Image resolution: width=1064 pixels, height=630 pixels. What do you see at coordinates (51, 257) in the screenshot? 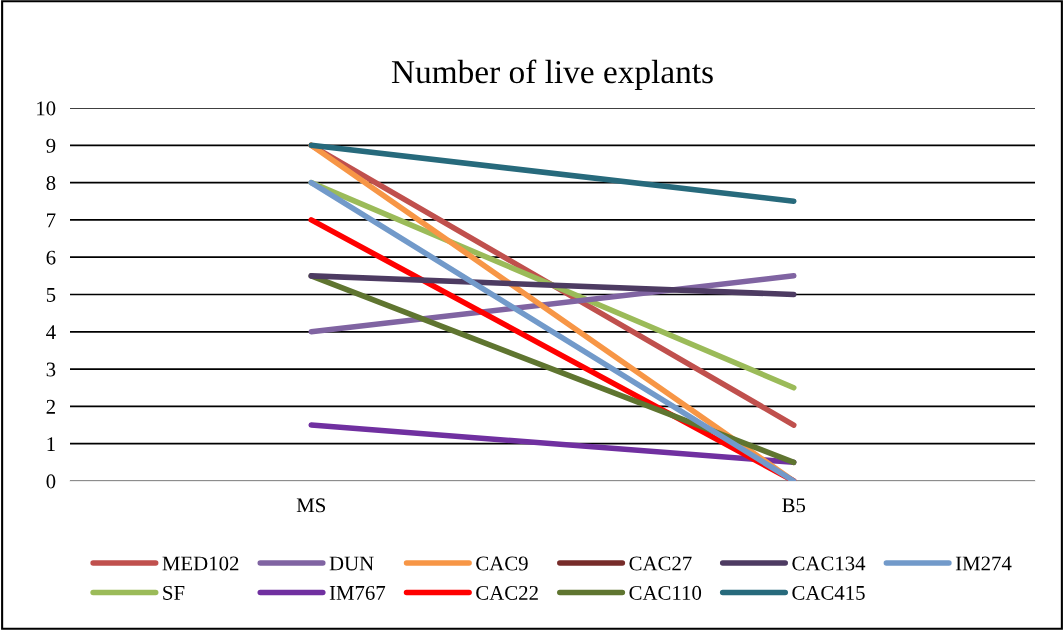
I see `y-tick-label: 6` at bounding box center [51, 257].